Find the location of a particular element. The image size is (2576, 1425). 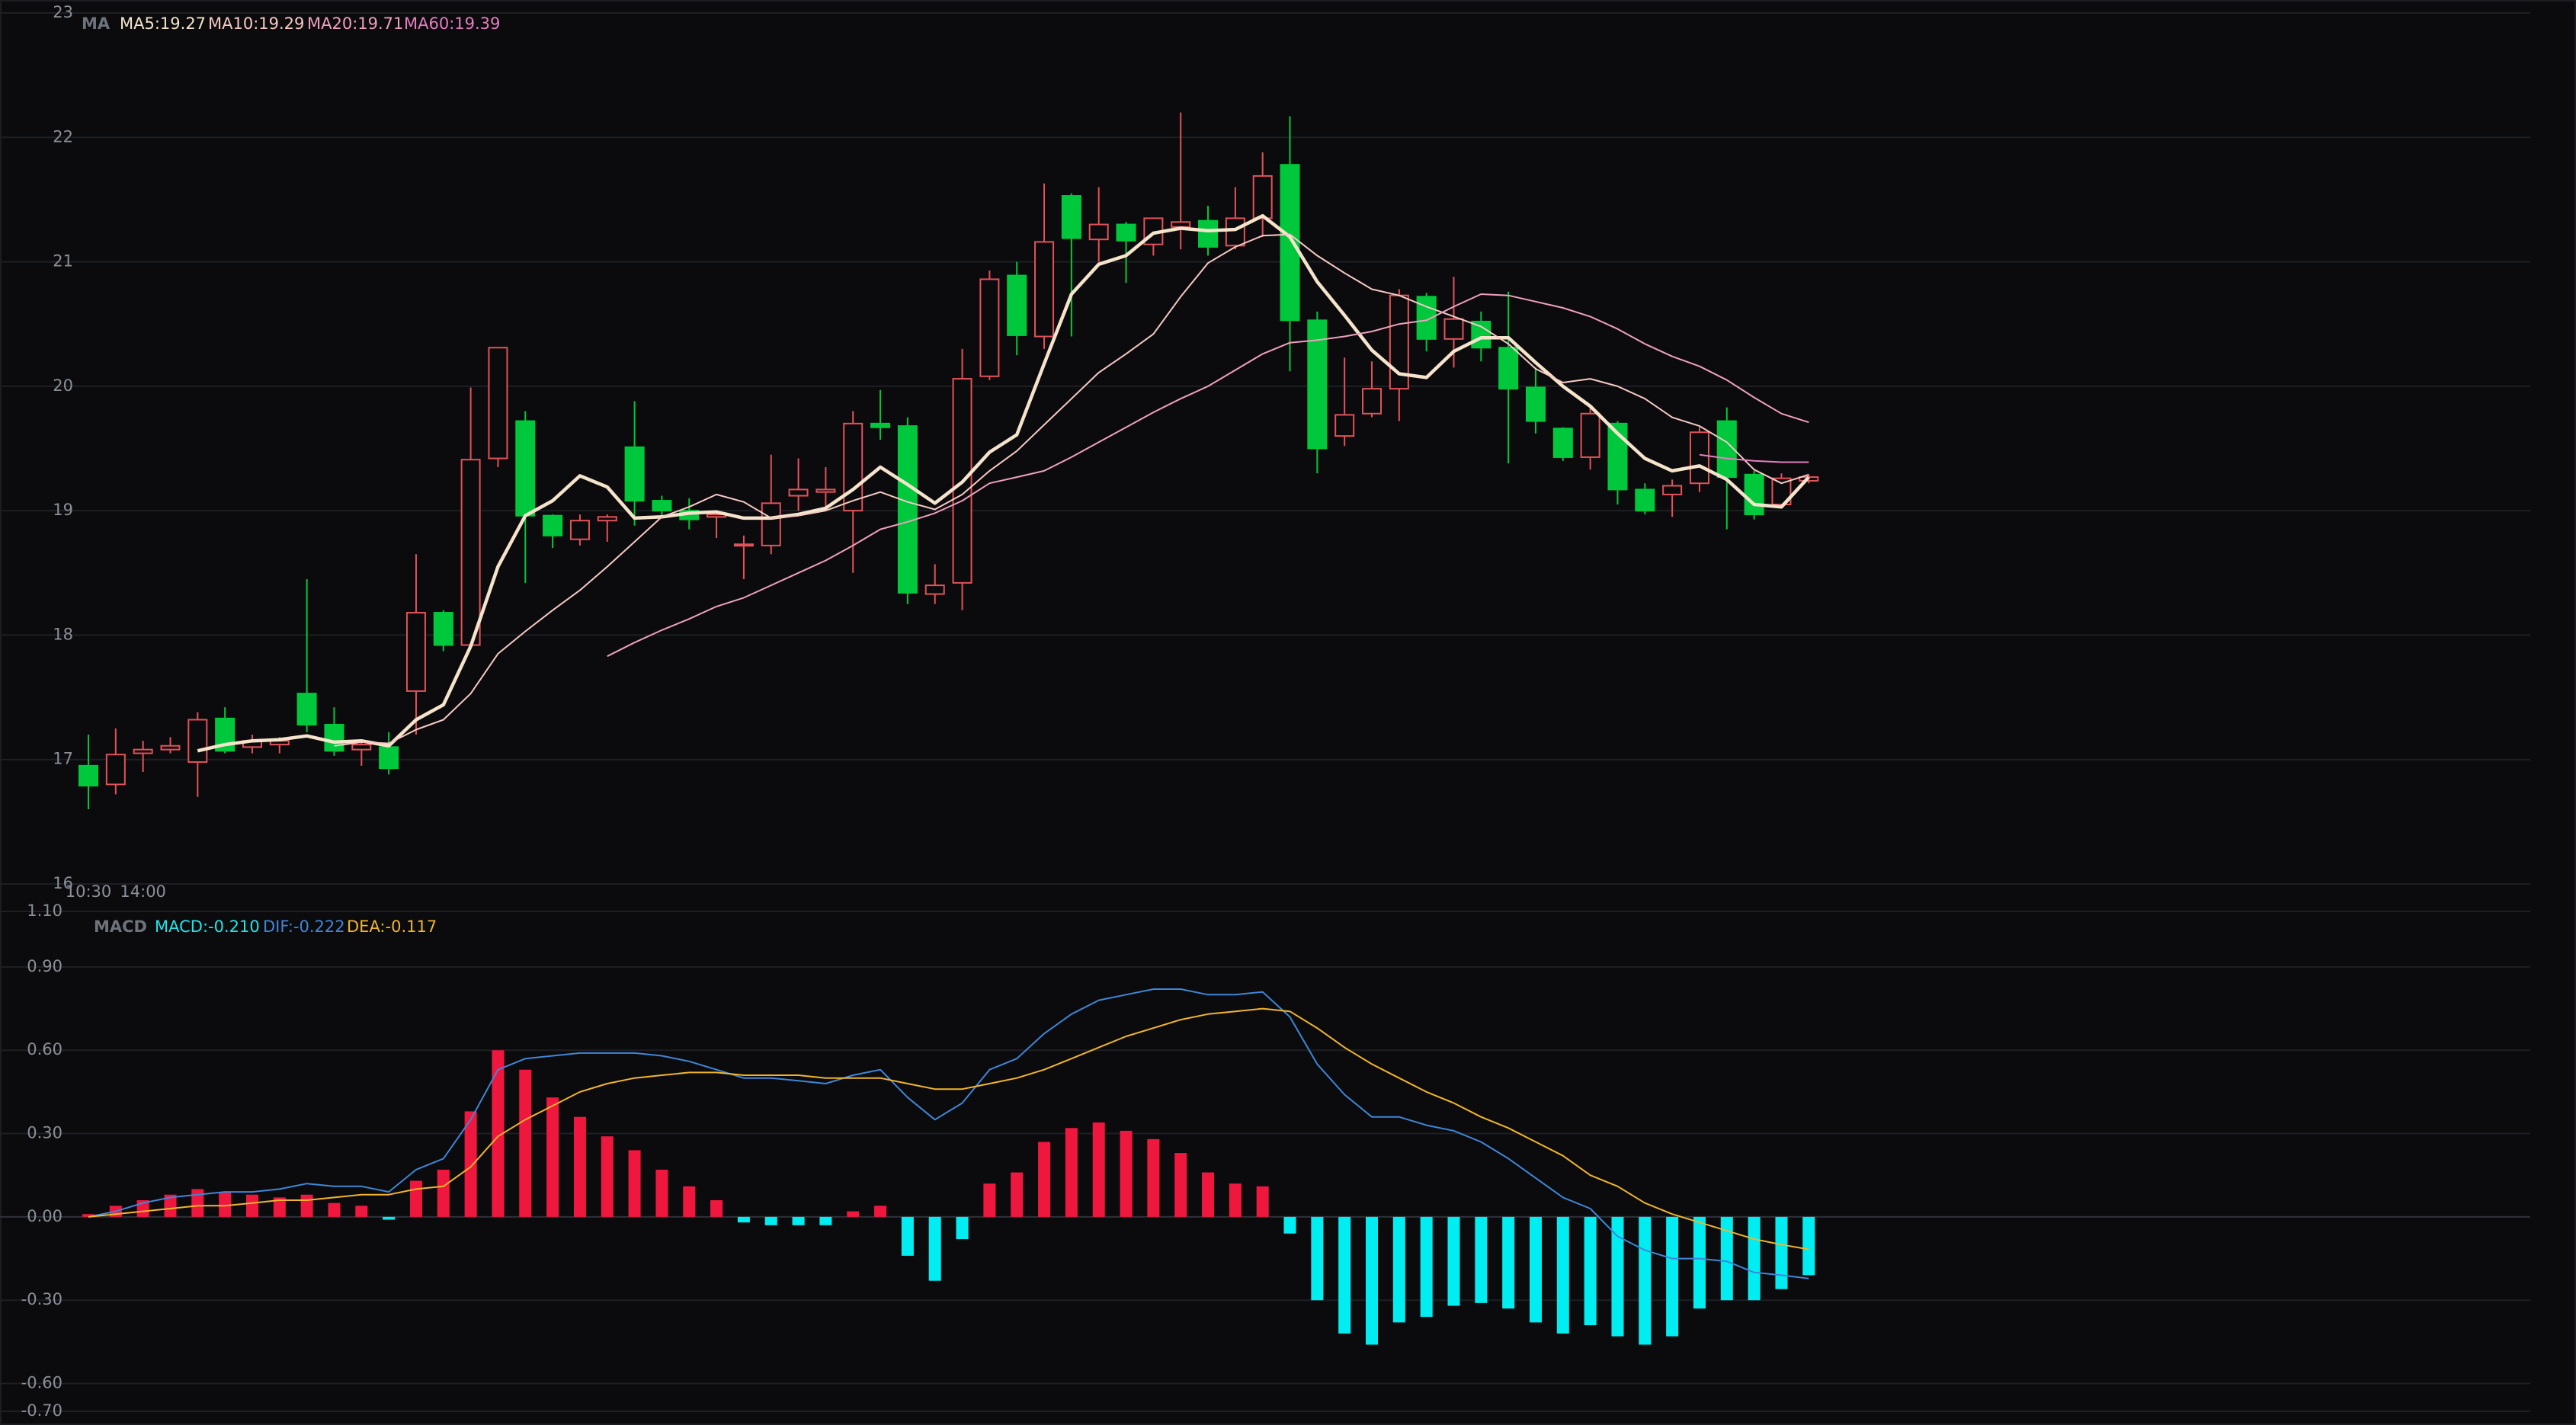

indicator-line is located at coordinates (1754, 458).